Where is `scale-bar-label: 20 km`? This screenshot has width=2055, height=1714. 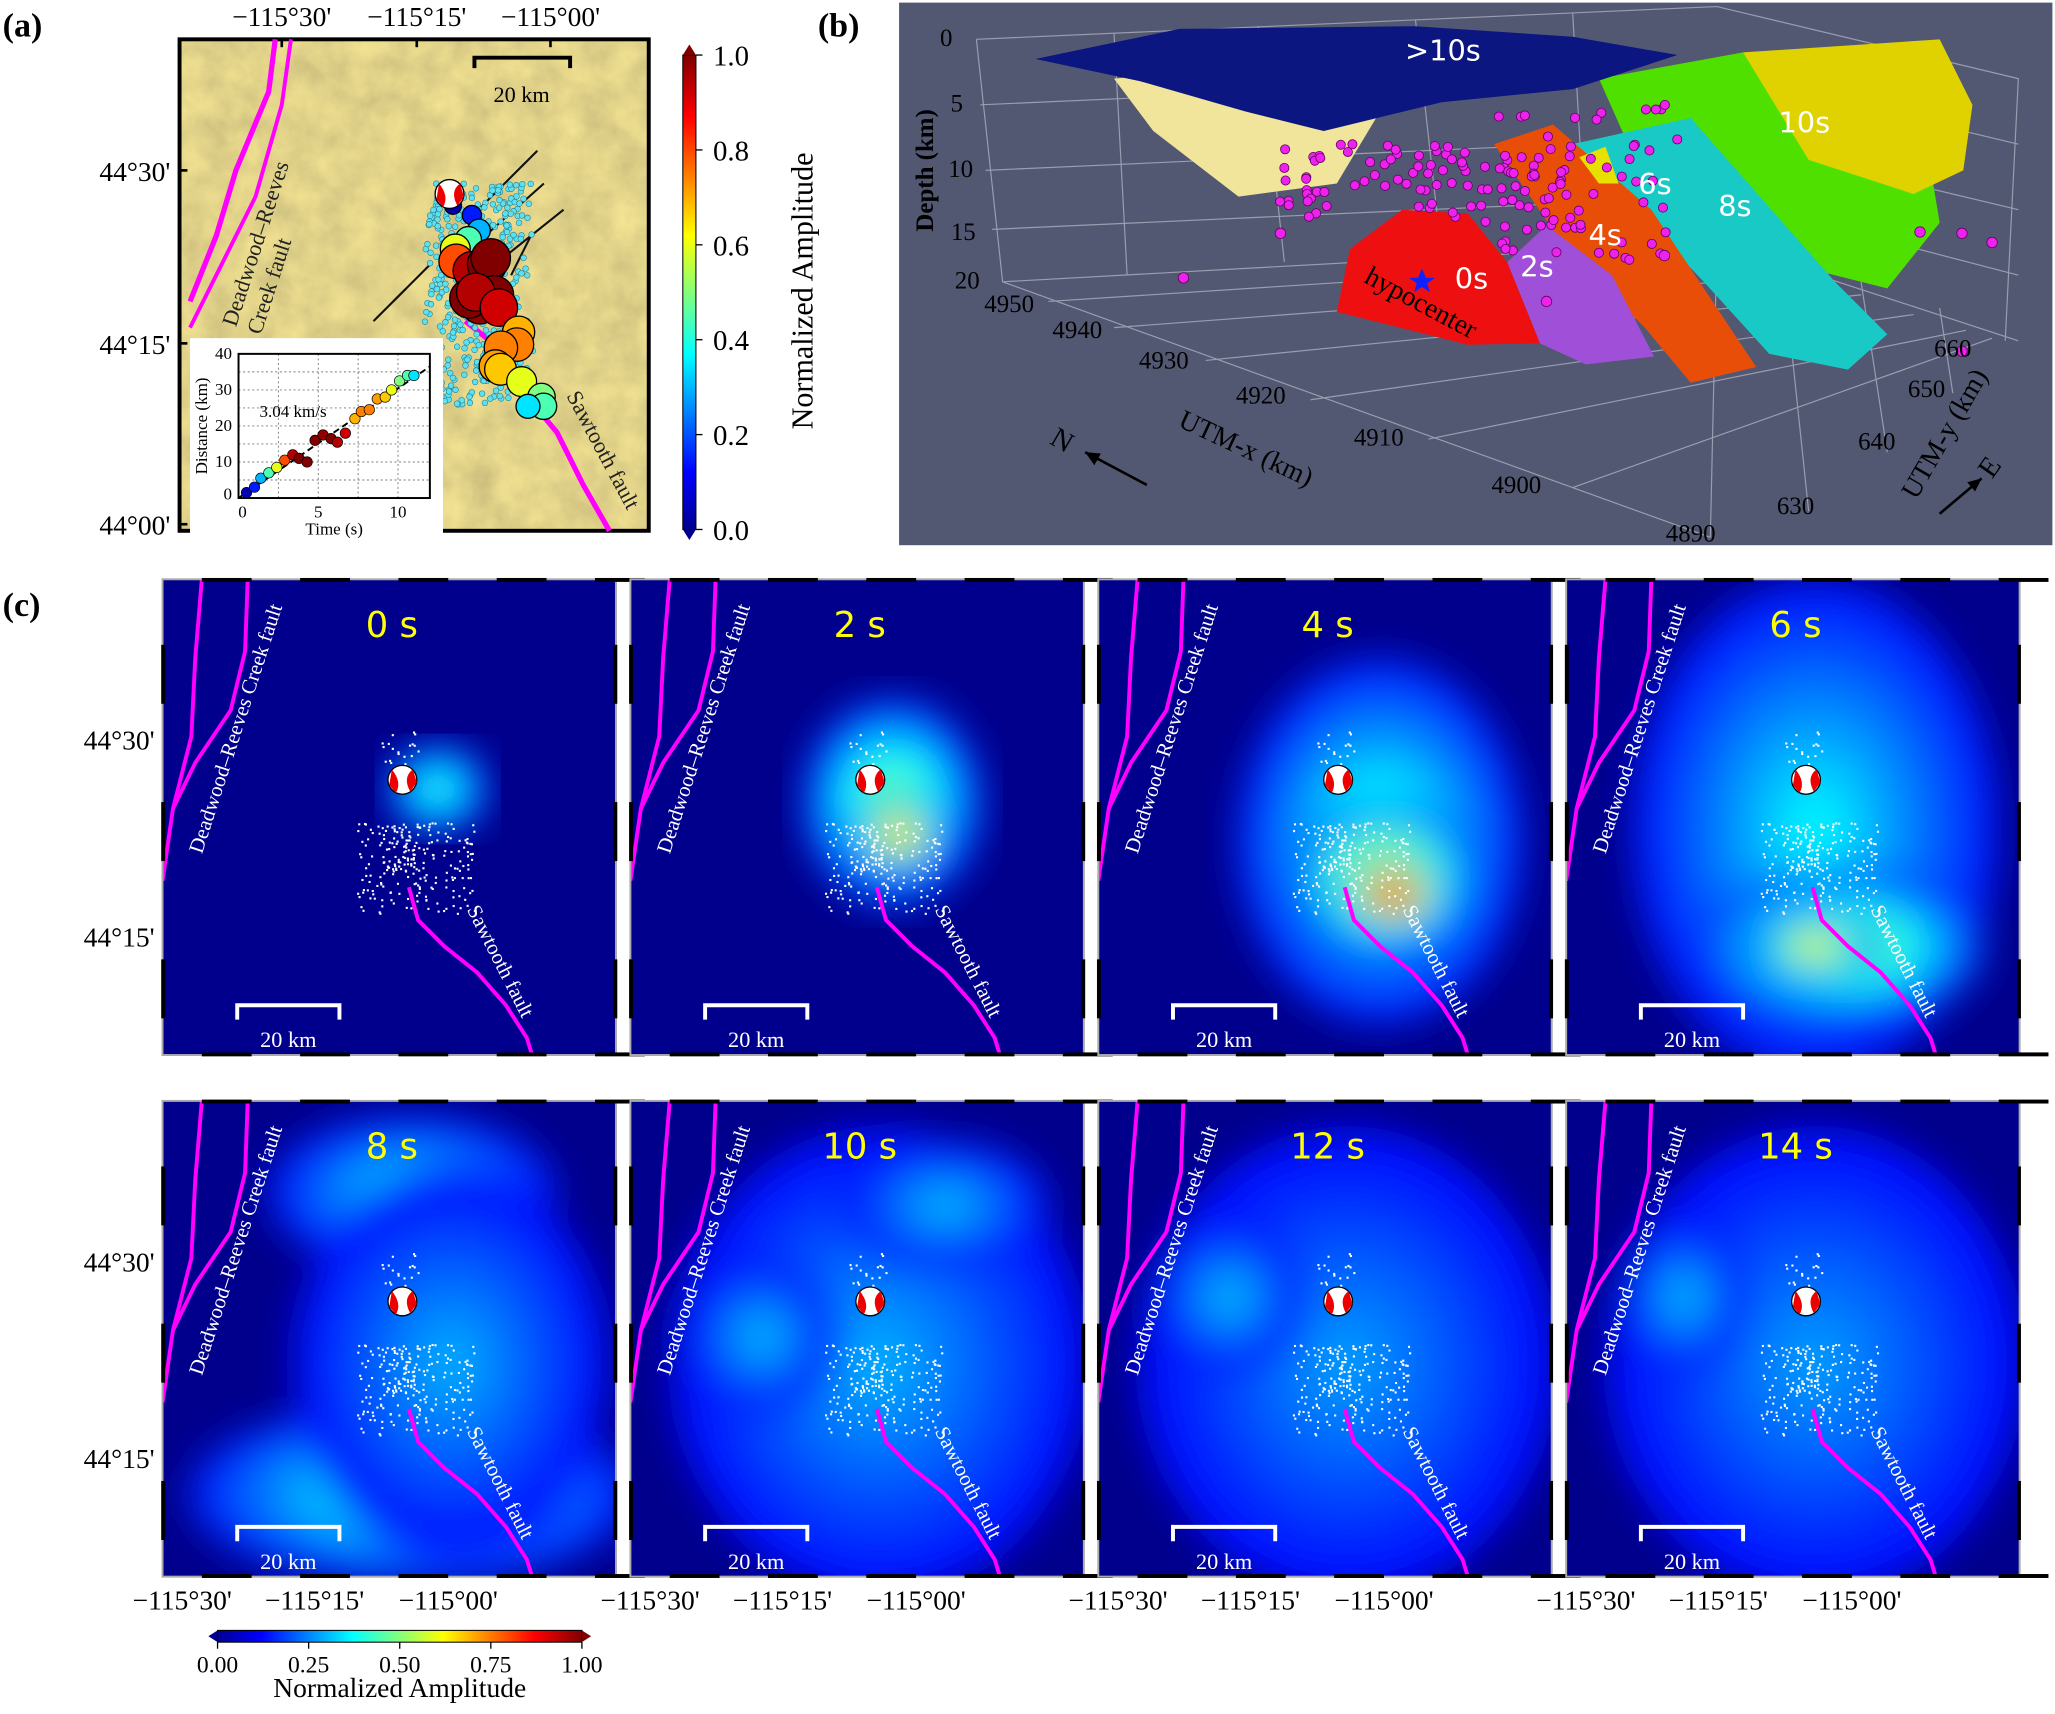 scale-bar-label: 20 km is located at coordinates (288, 1561).